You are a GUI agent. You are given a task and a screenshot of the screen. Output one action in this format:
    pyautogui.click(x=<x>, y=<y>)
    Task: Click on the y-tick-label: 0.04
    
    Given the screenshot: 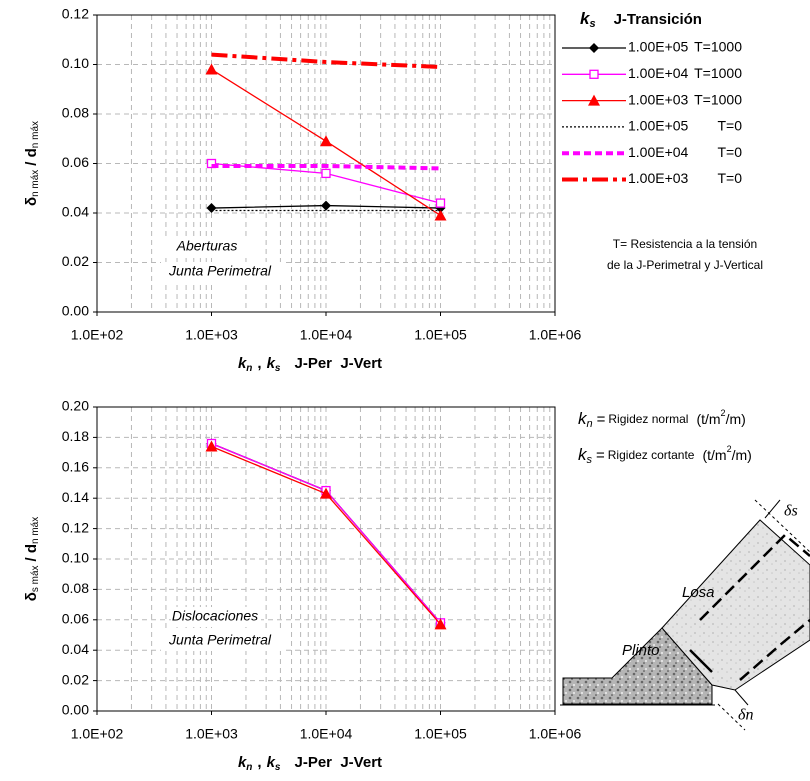 What is the action you would take?
    pyautogui.click(x=75, y=212)
    